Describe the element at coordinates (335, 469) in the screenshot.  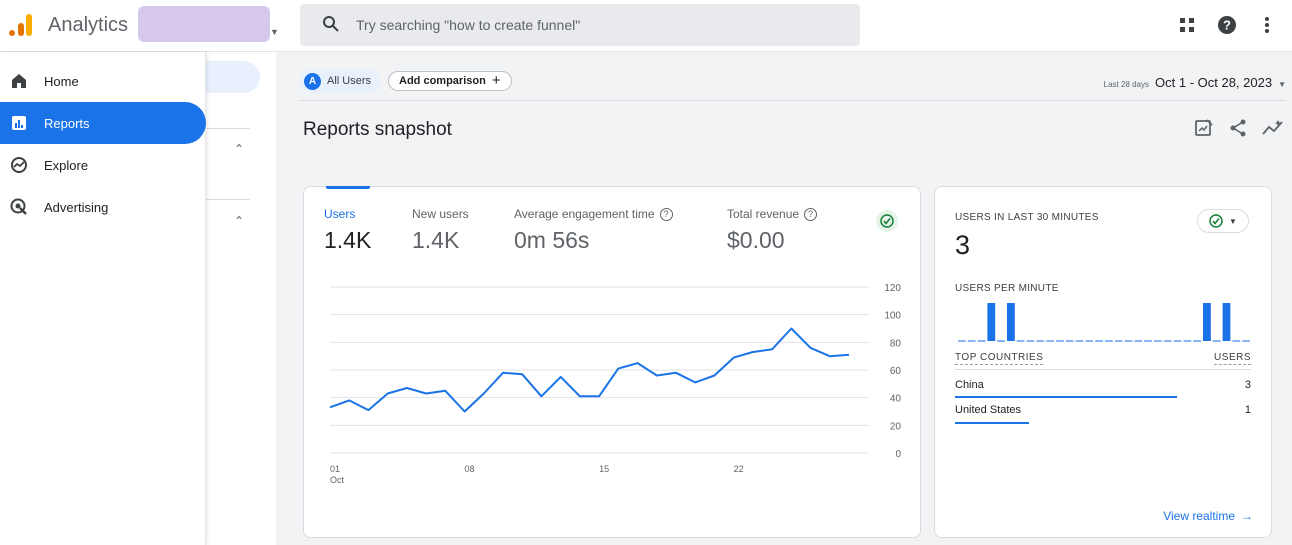
I see `x-tick-label: 01` at that location.